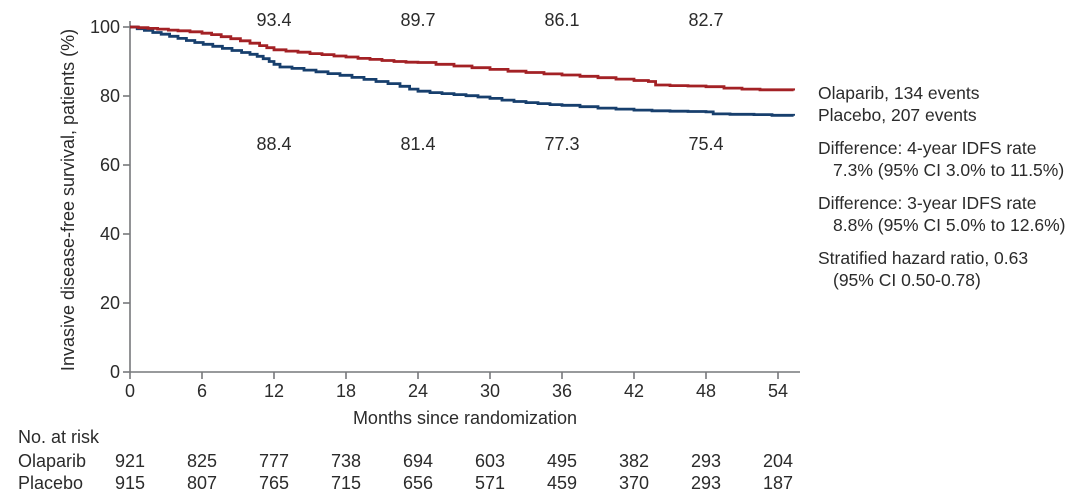 Image resolution: width=1080 pixels, height=501 pixels. I want to click on at-risk-count: 777, so click(274, 461).